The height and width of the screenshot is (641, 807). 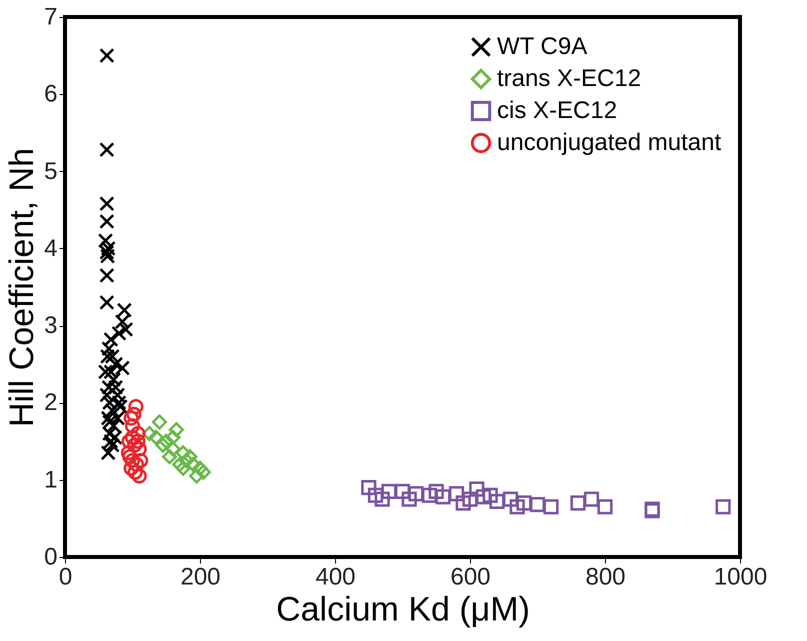 I want to click on y-tick-label: 2, so click(x=51, y=402).